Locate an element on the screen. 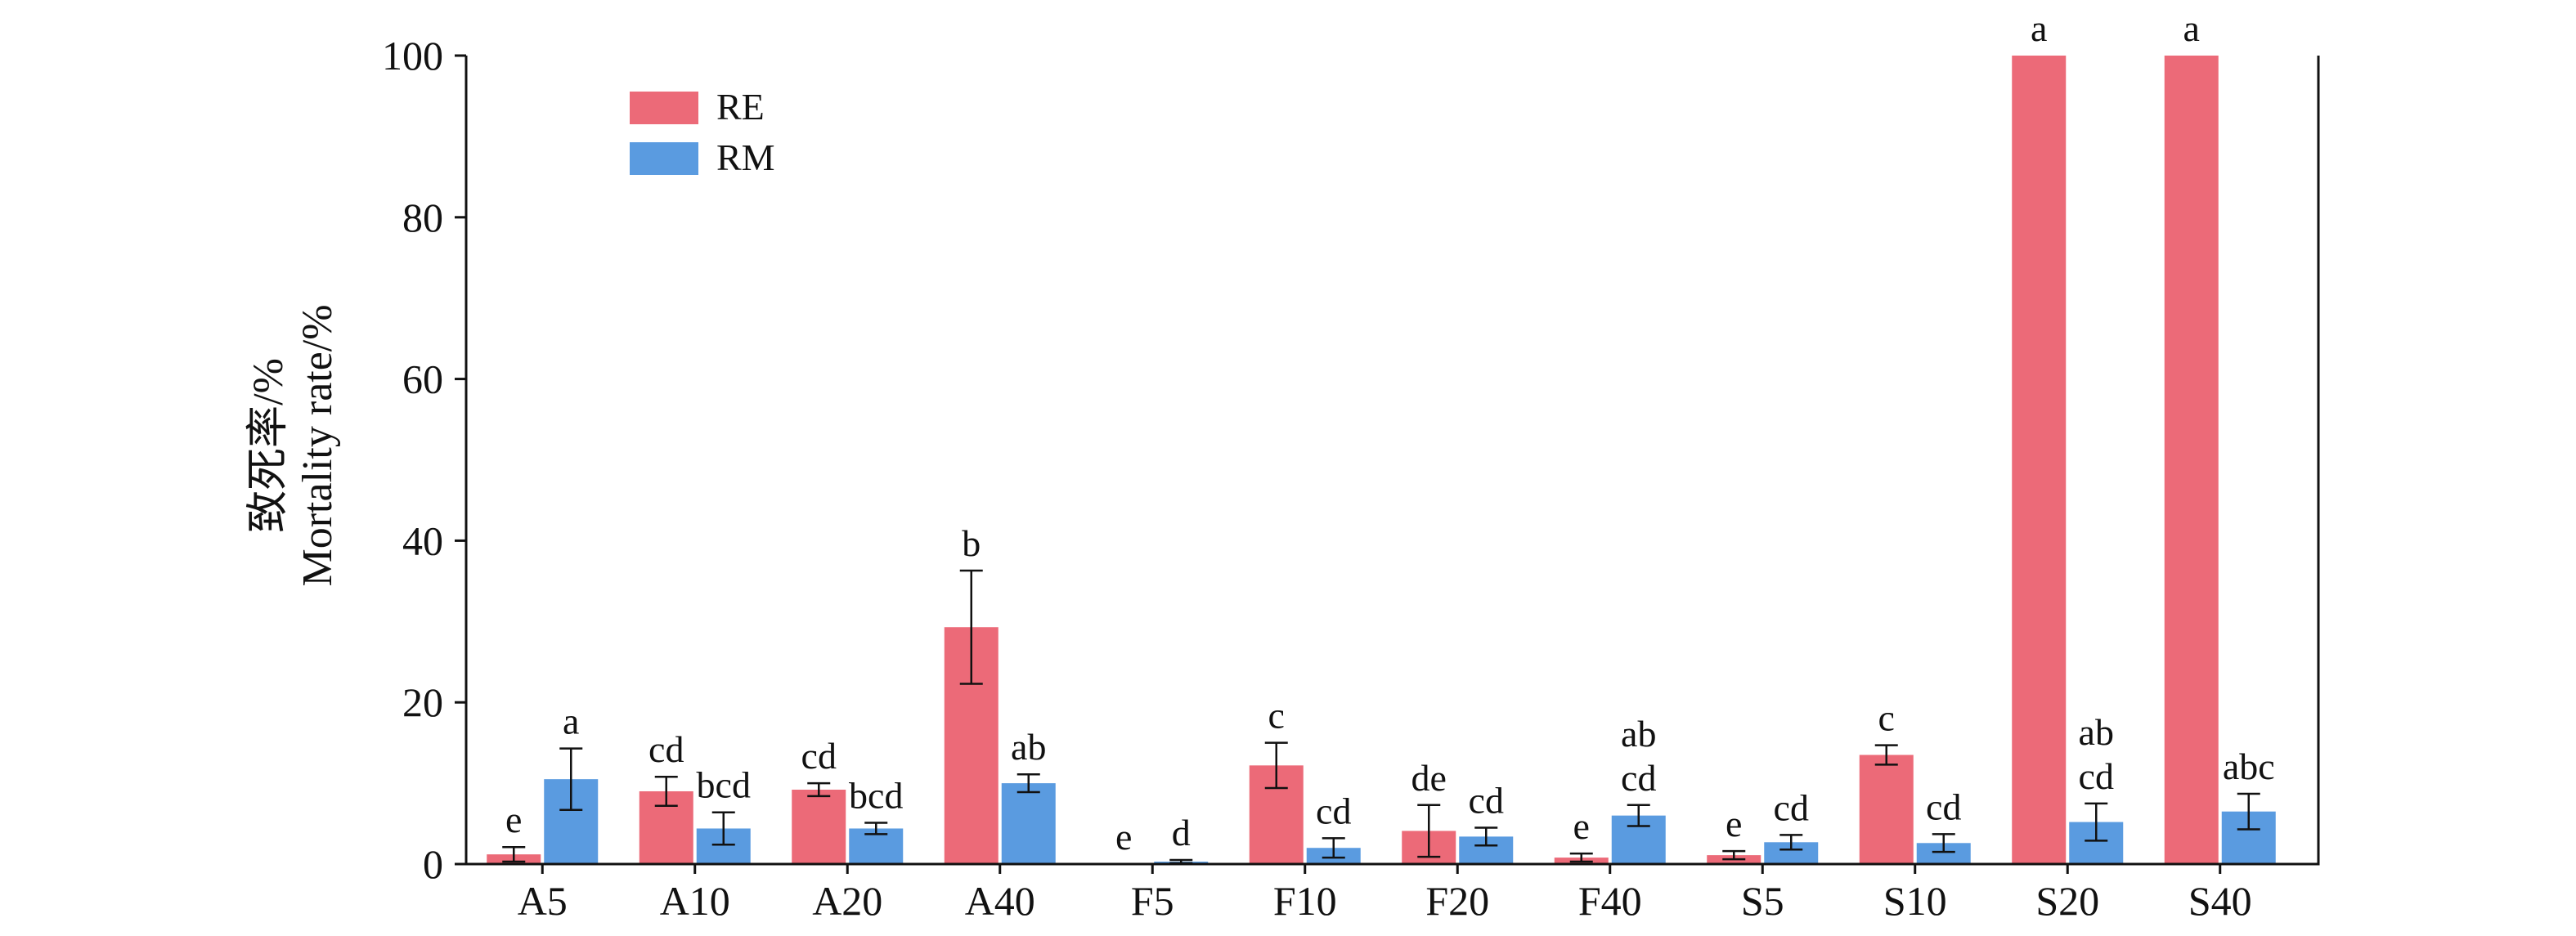  error-bar-re-f20 is located at coordinates (1429, 831).